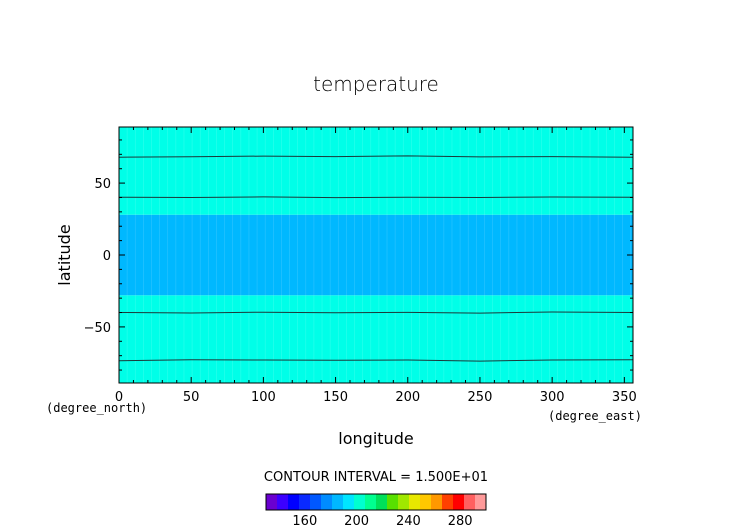 The height and width of the screenshot is (532, 752). What do you see at coordinates (408, 521) in the screenshot?
I see `colorbar-tick-label: 240` at bounding box center [408, 521].